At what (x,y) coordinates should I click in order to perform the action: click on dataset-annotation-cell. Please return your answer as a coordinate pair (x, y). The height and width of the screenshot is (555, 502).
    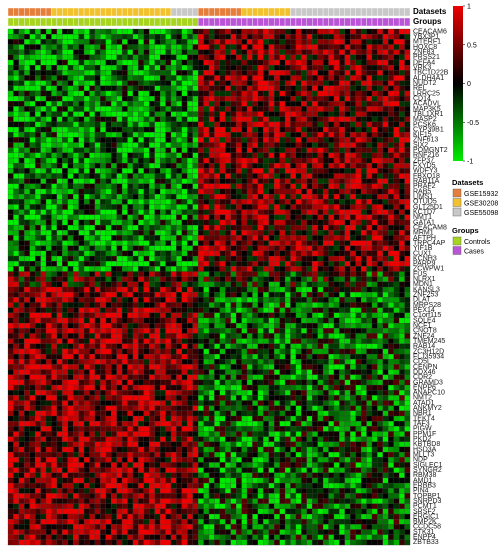
    Looking at the image, I should click on (222, 12).